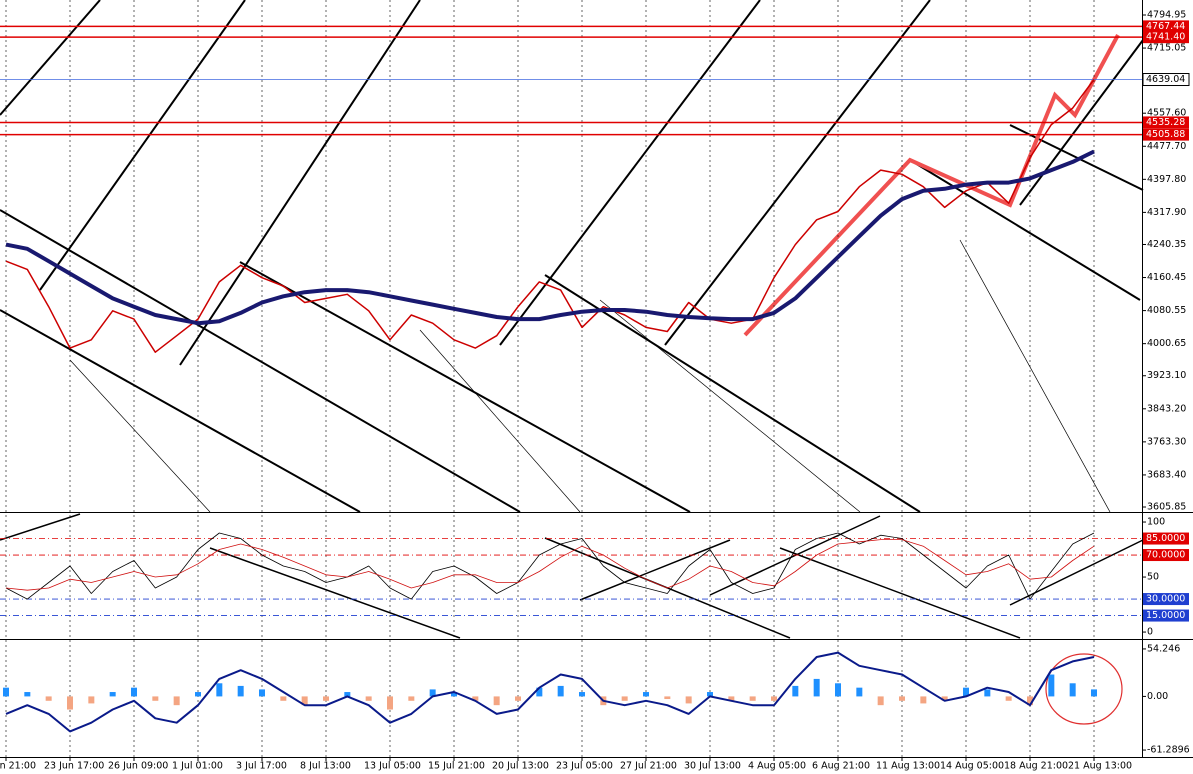 The height and width of the screenshot is (774, 1193). What do you see at coordinates (1166, 507) in the screenshot?
I see `y-tick-label: 3605.85` at bounding box center [1166, 507].